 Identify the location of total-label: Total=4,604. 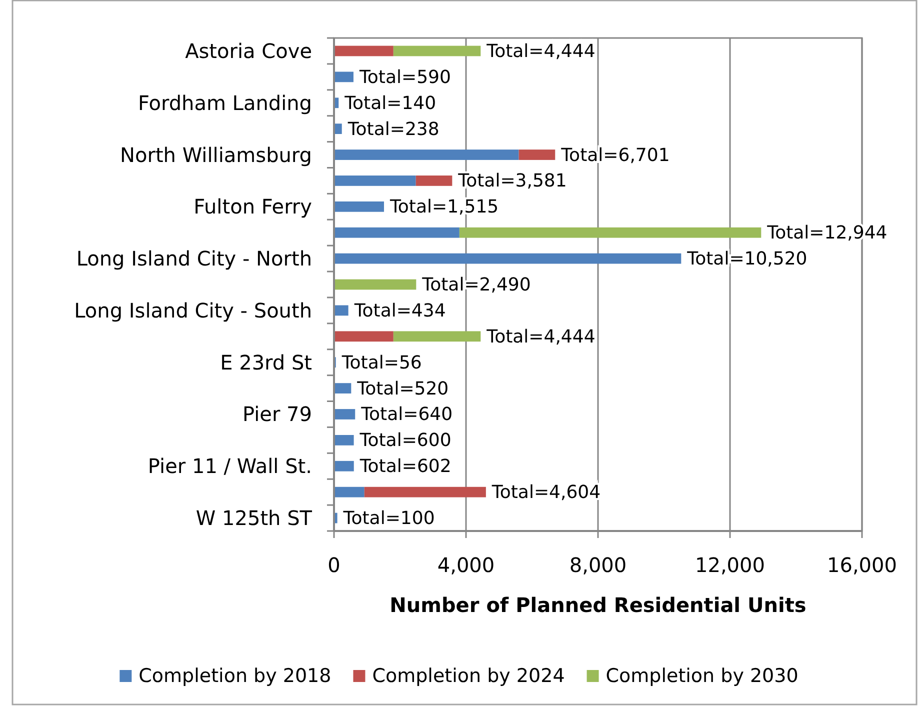
(545, 492).